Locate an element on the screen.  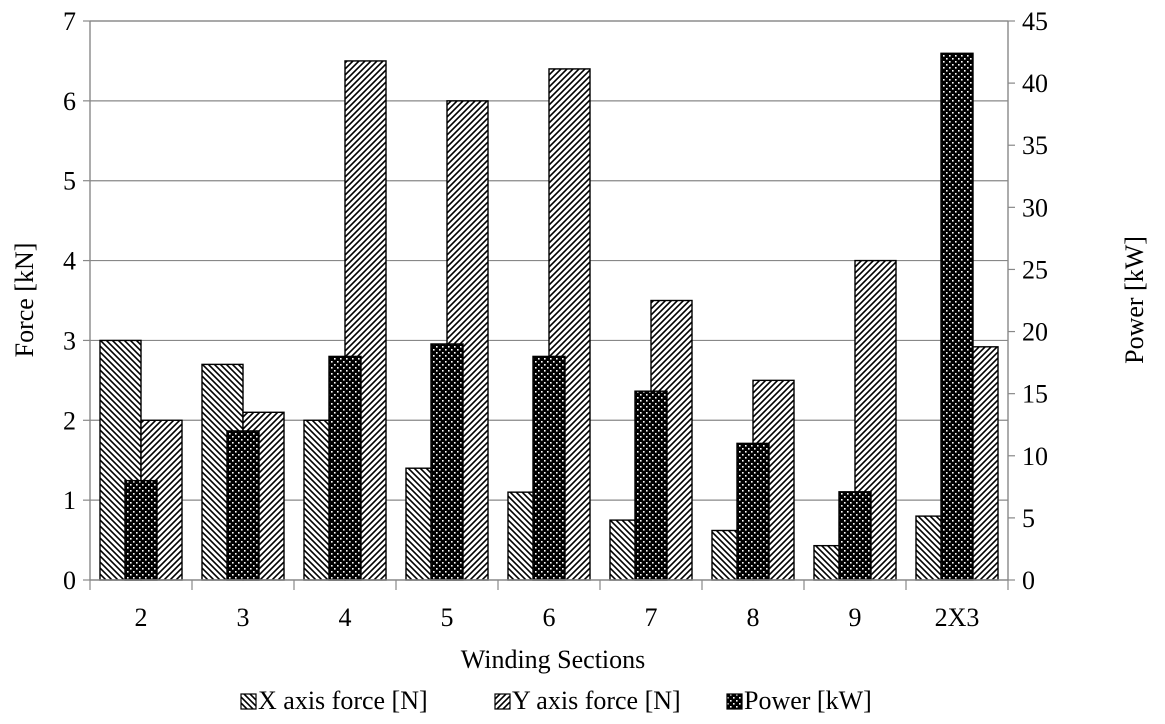
y-tick-label: 3 is located at coordinates (69, 340).